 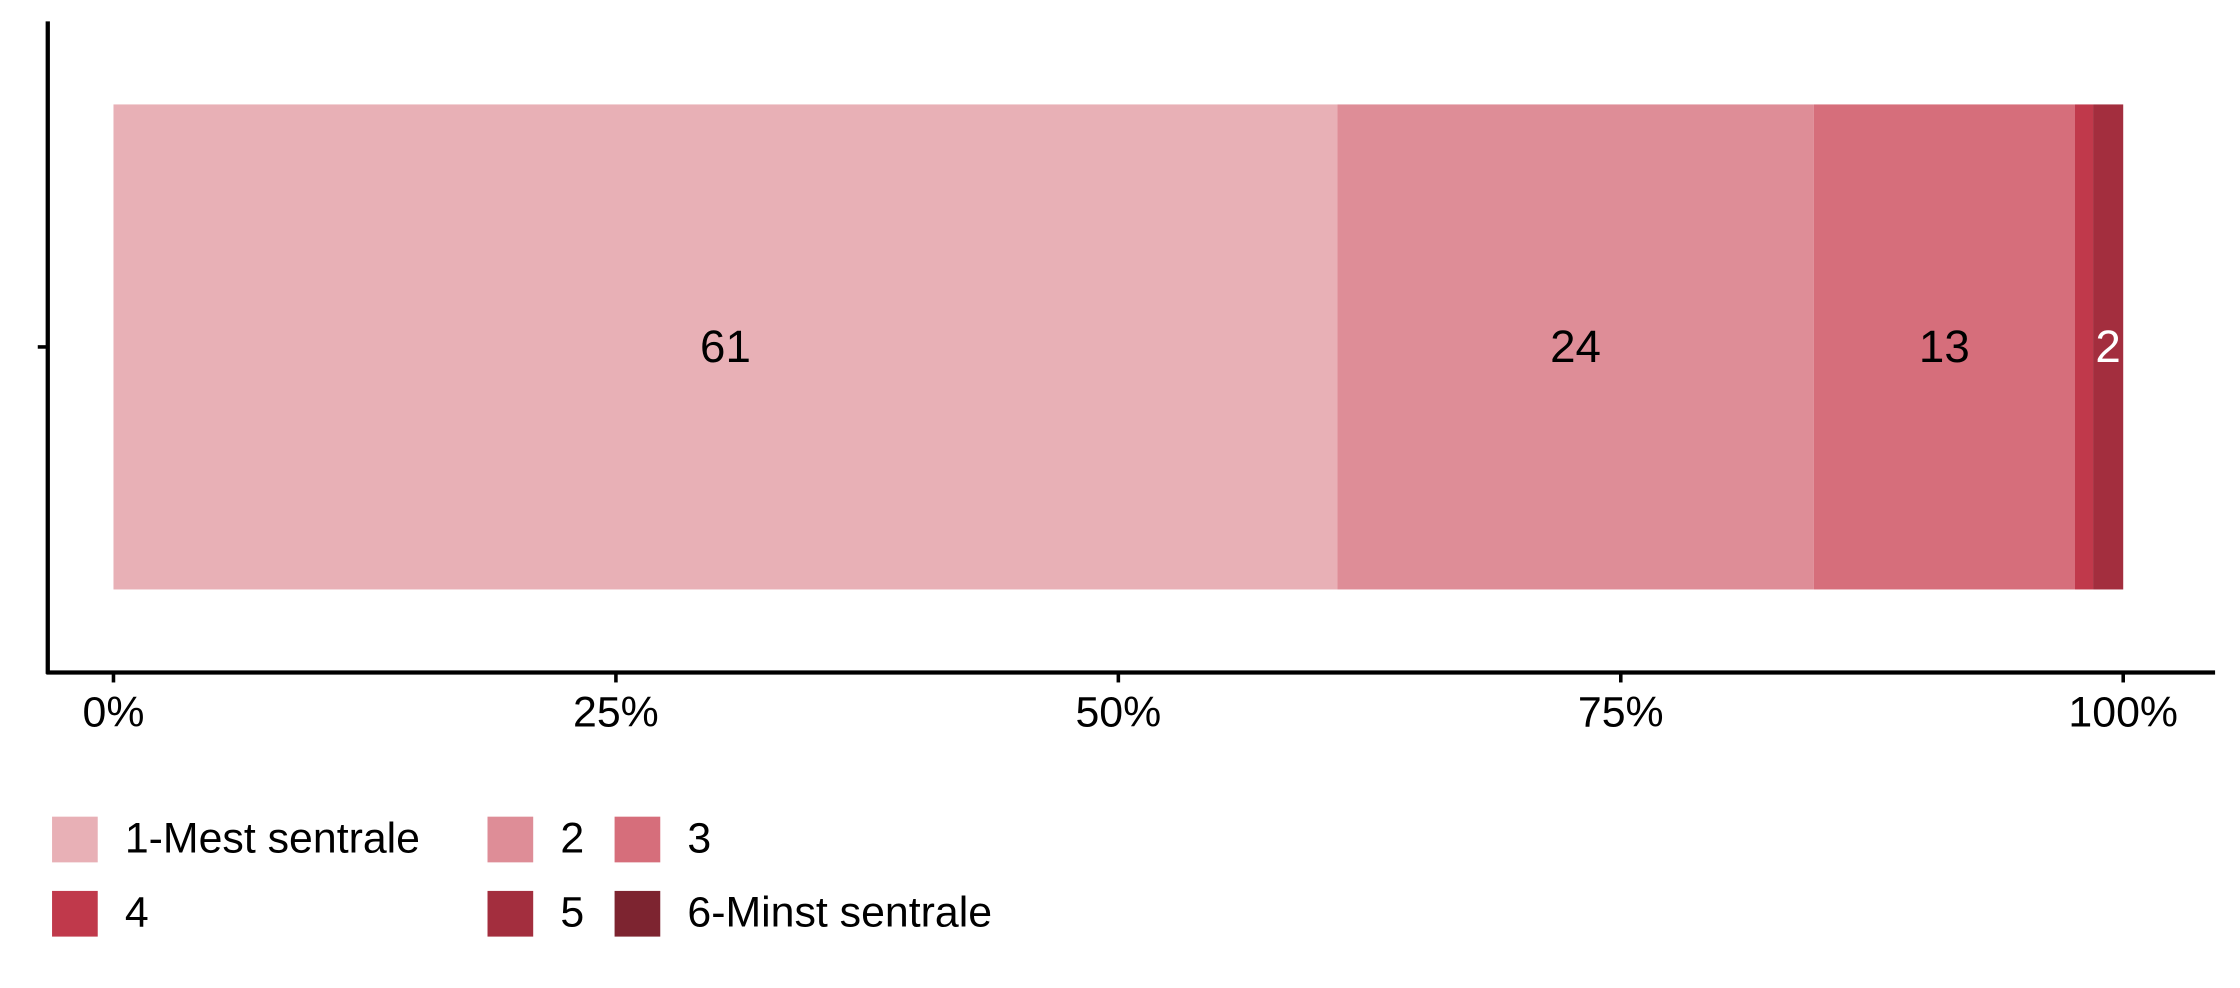 I want to click on legend-label: 4, so click(x=137, y=912).